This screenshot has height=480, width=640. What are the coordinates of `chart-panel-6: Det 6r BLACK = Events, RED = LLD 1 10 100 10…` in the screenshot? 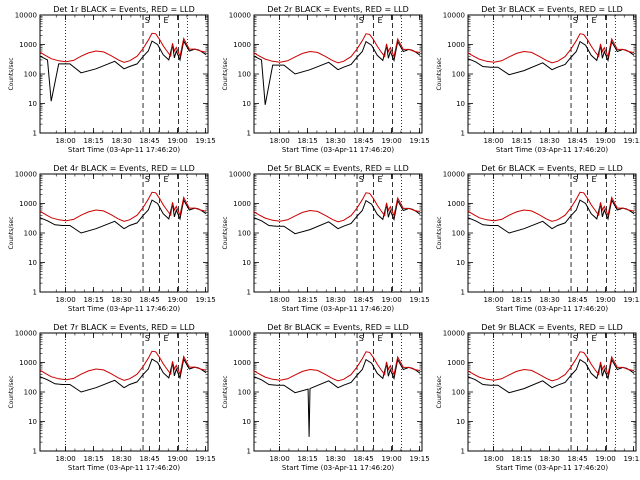 It's located at (538, 238).